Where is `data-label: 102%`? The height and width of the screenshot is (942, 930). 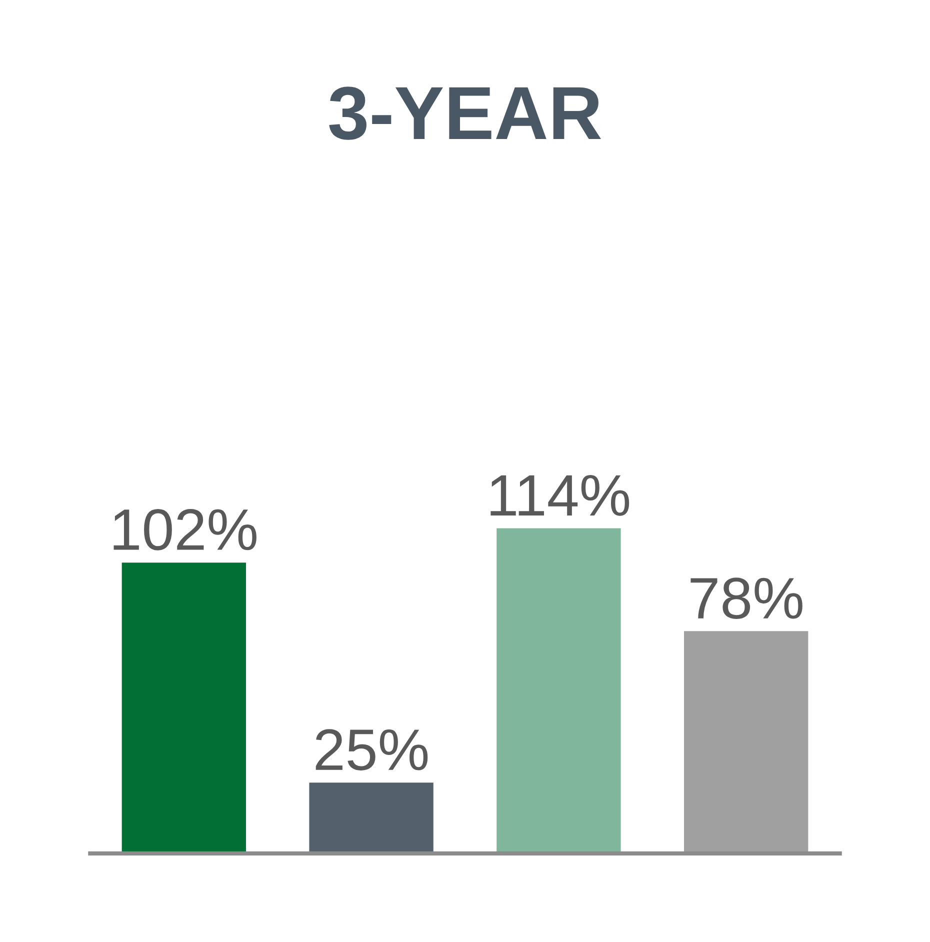 data-label: 102% is located at coordinates (185, 529).